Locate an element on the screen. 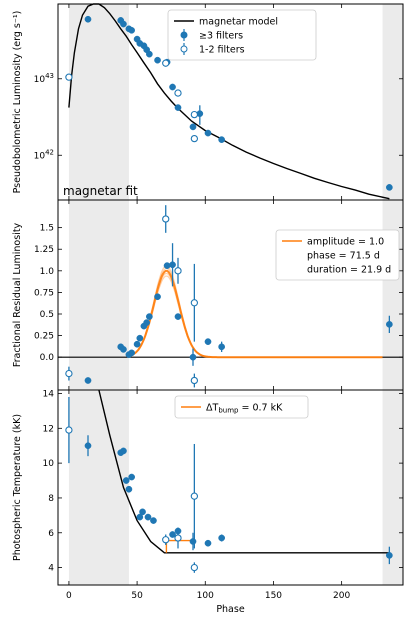  legend-label: ΔTbump = 0.7 kK is located at coordinates (244, 409).